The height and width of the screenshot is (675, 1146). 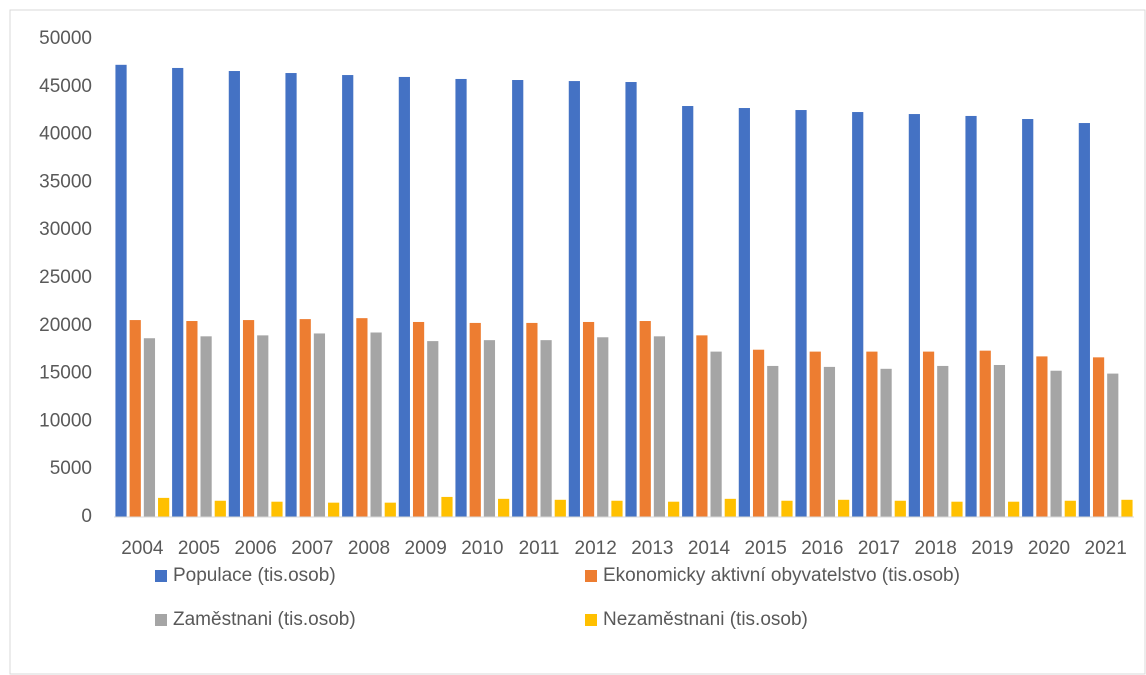 I want to click on y-tick-label: 45000, so click(x=65, y=86).